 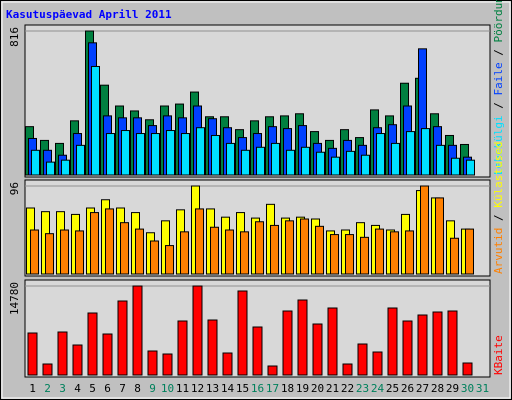 I want to click on legend: Arvutid / Külastused, so click(x=498, y=208).